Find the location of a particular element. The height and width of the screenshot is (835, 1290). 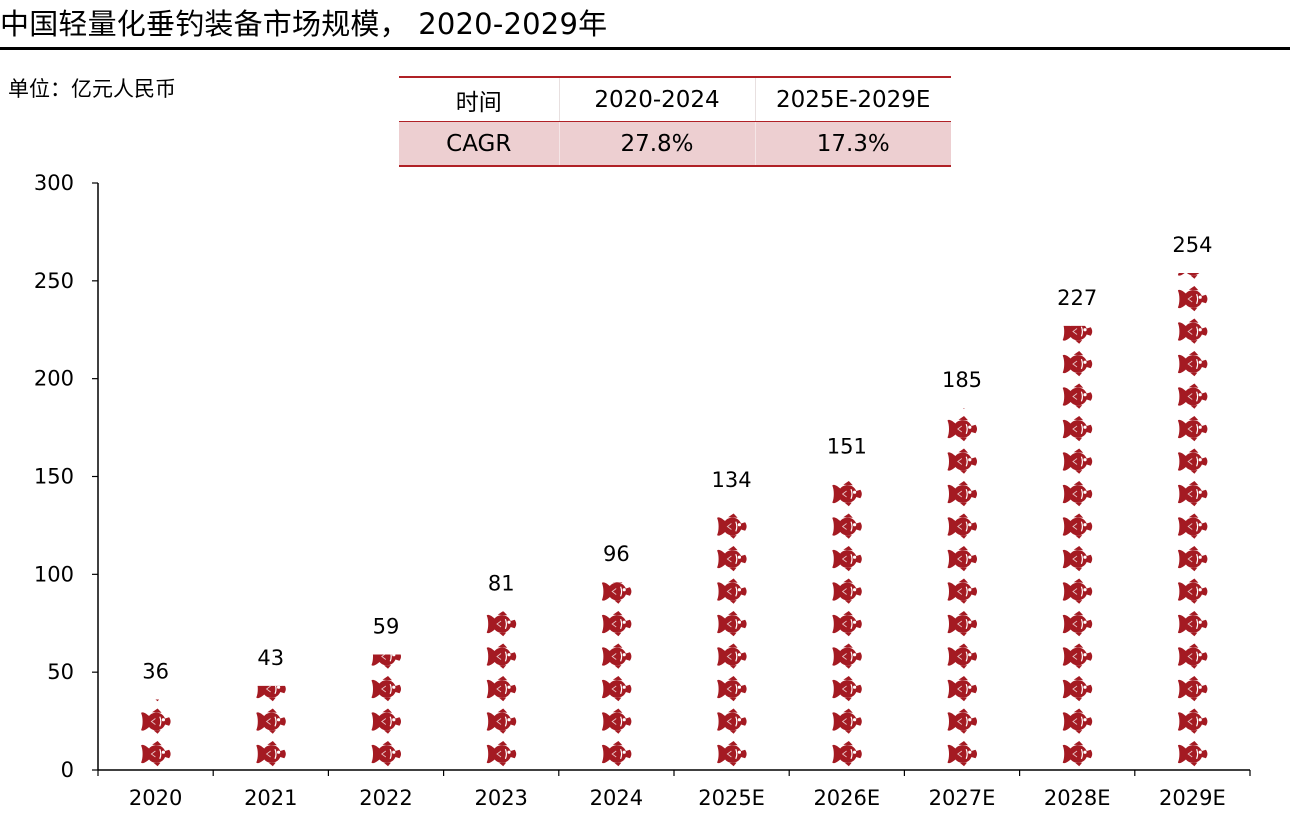

x-tick-label: 2026E is located at coordinates (846, 798).